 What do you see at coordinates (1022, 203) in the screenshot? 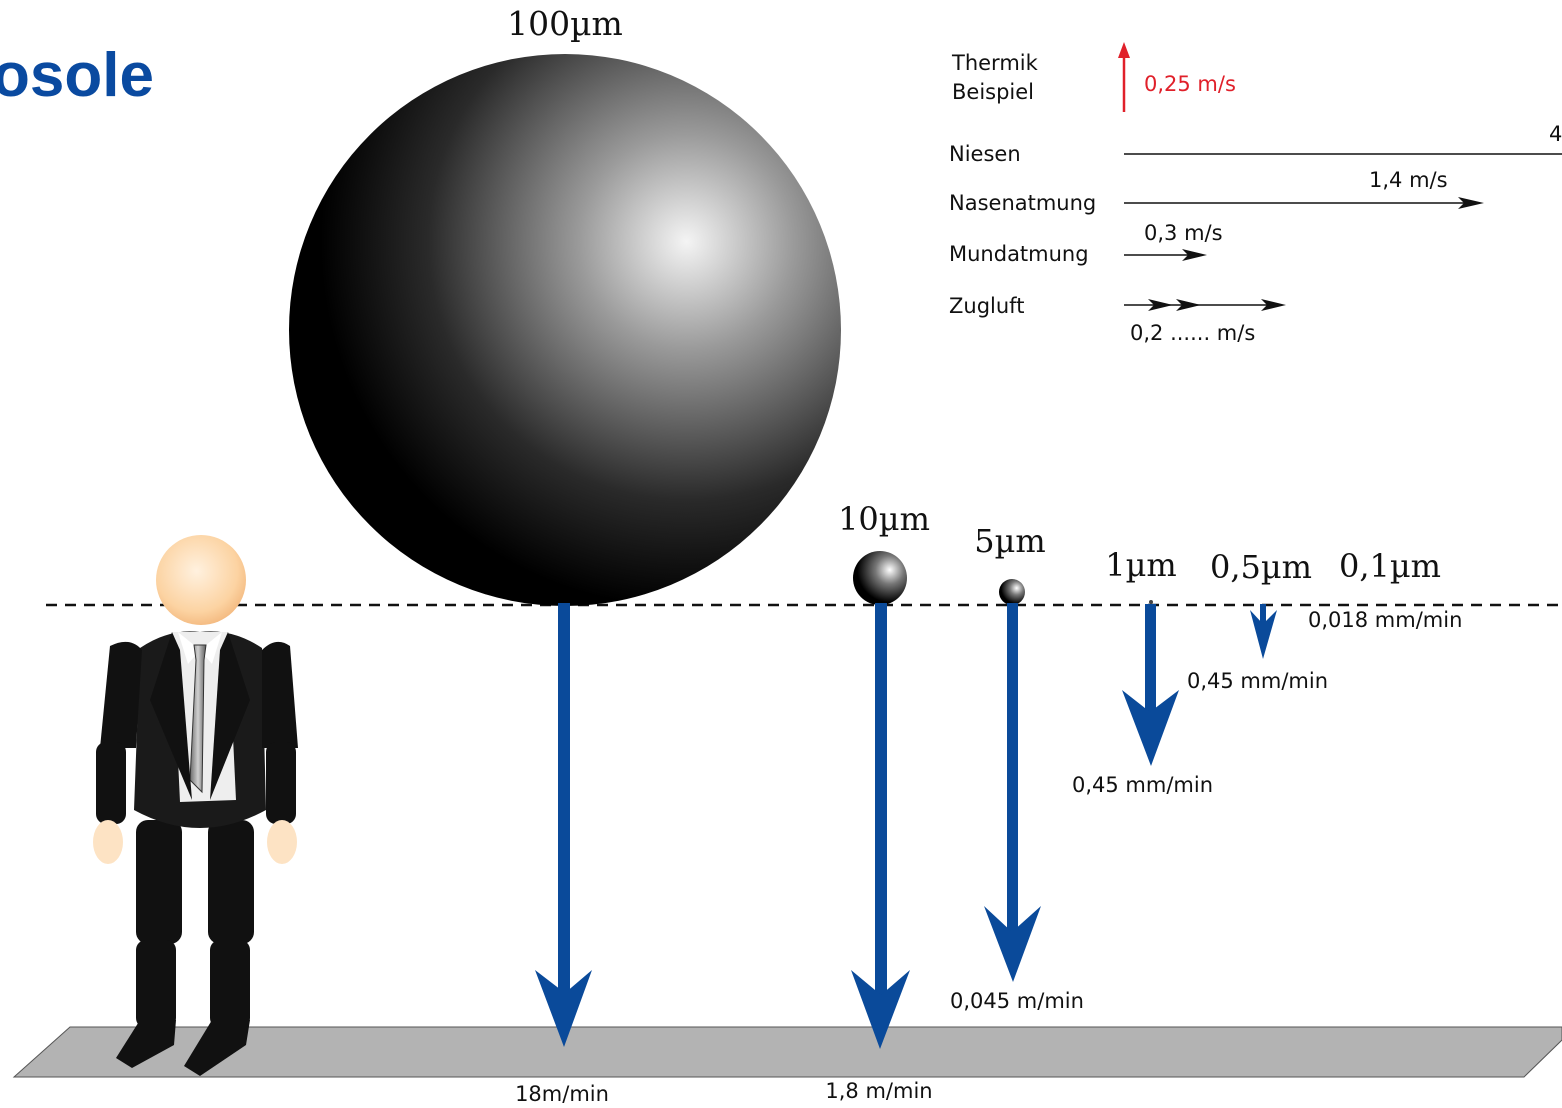
I see `legend-nasenatmung-label: Nasenatmung` at bounding box center [1022, 203].